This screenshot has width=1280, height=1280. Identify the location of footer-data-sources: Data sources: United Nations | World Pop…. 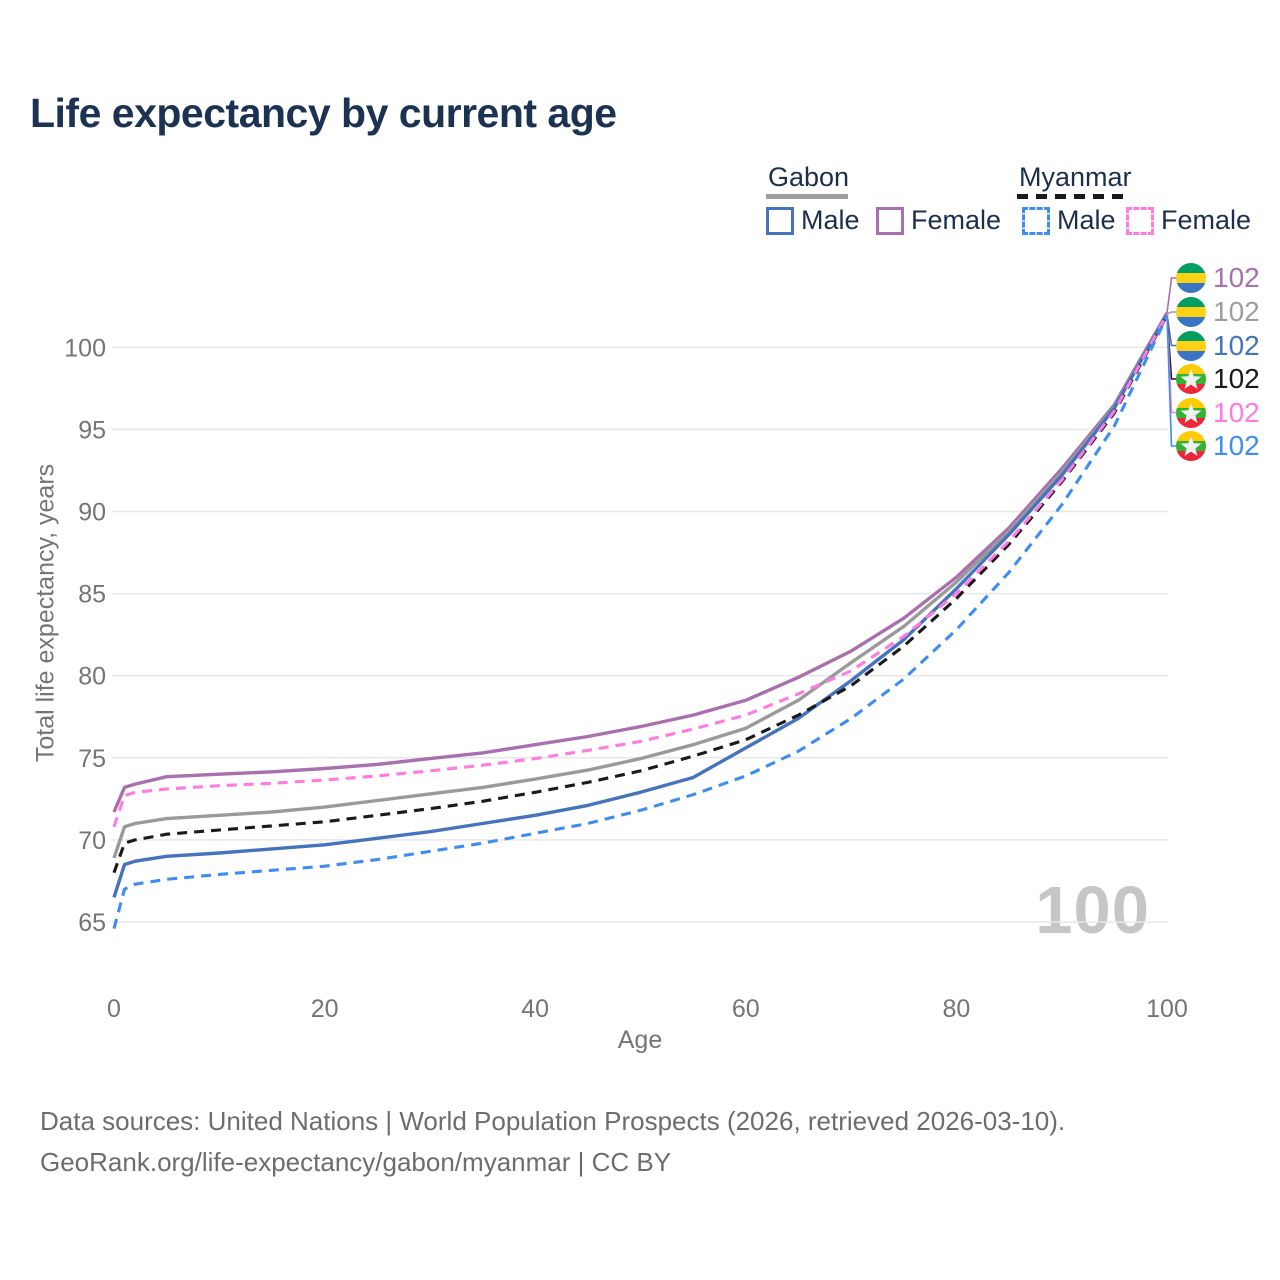
(553, 1121).